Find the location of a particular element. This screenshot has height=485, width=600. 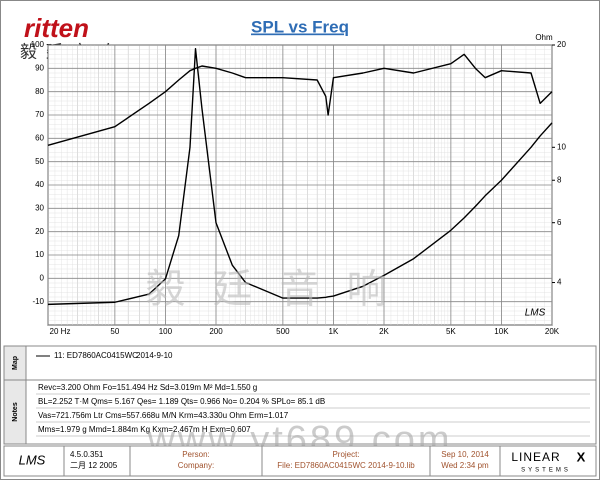

y-tick-label: 60 is located at coordinates (39, 137).